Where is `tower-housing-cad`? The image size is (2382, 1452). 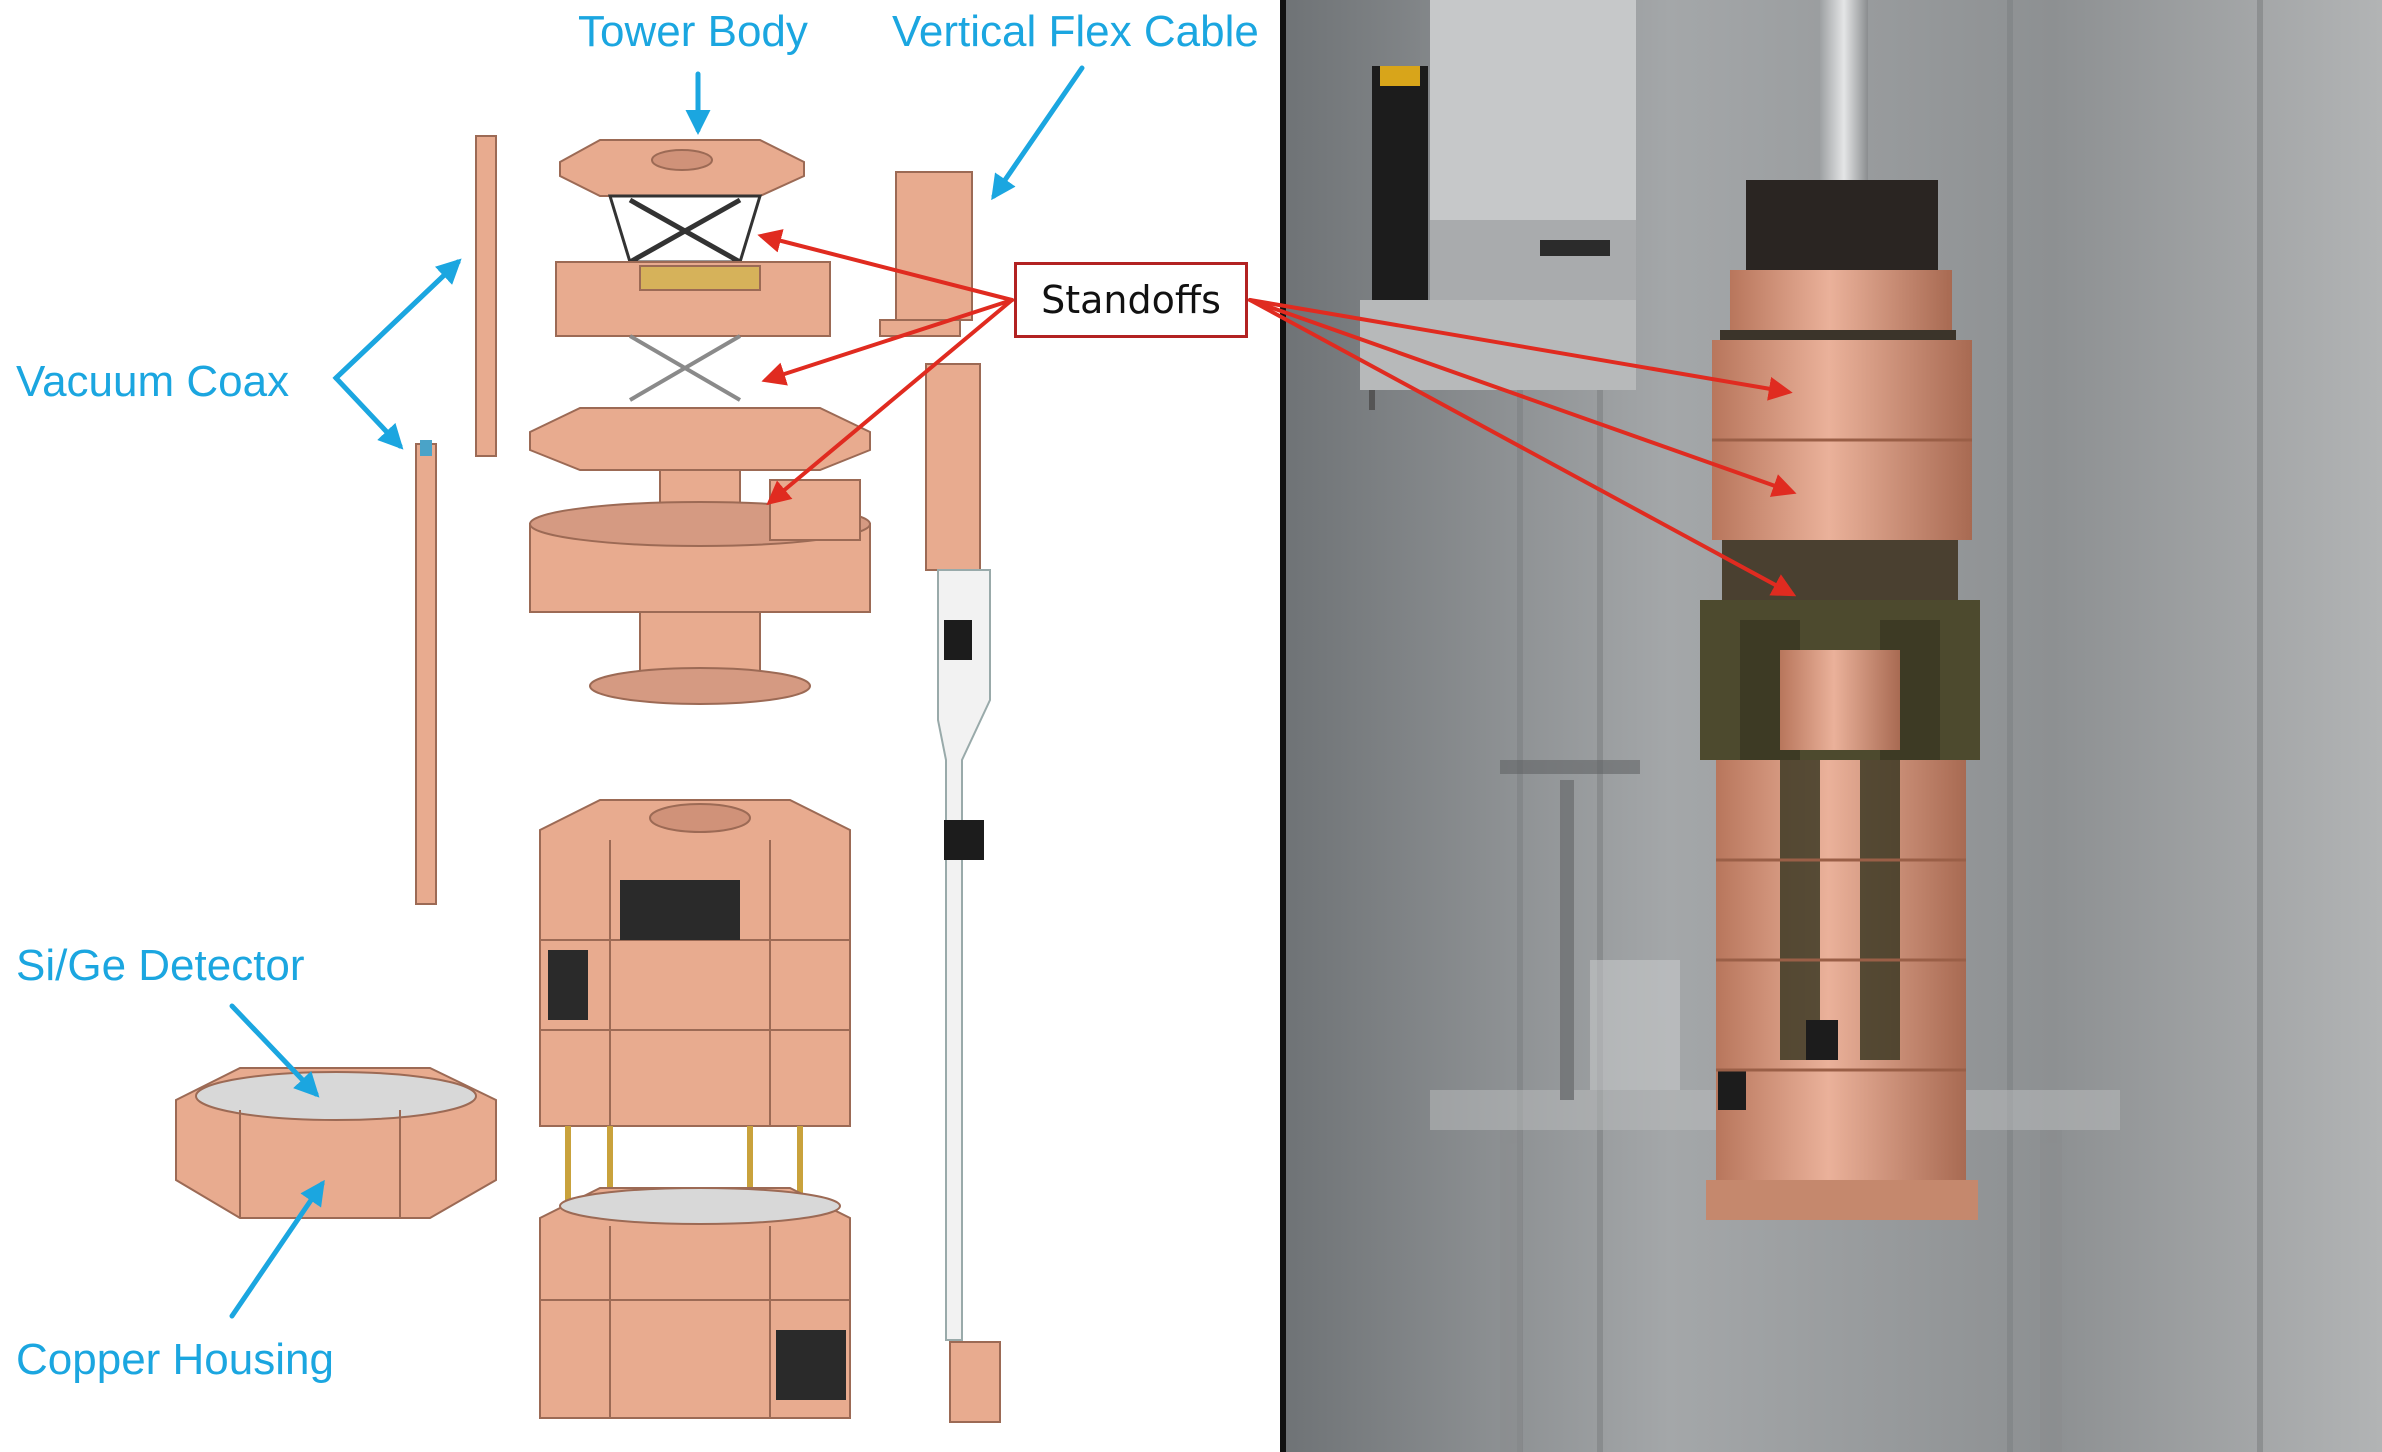
tower-housing-cad is located at coordinates (695, 1109).